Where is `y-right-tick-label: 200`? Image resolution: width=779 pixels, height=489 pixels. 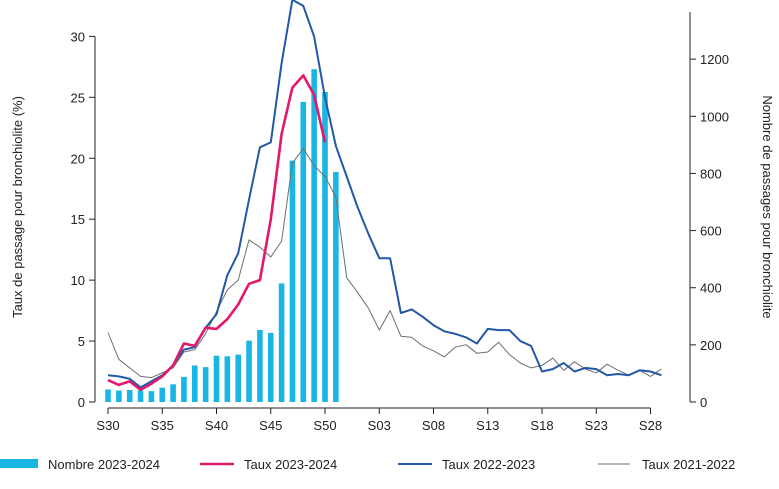
y-right-tick-label: 200 is located at coordinates (711, 345).